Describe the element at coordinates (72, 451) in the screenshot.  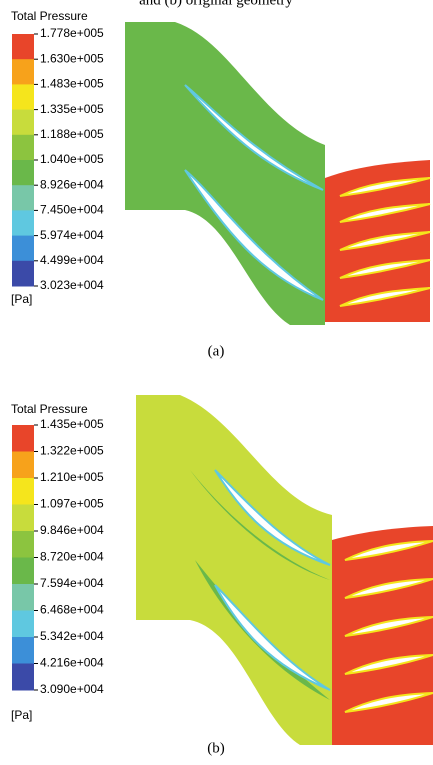
I see `legend-label: 1.322e+005` at that location.